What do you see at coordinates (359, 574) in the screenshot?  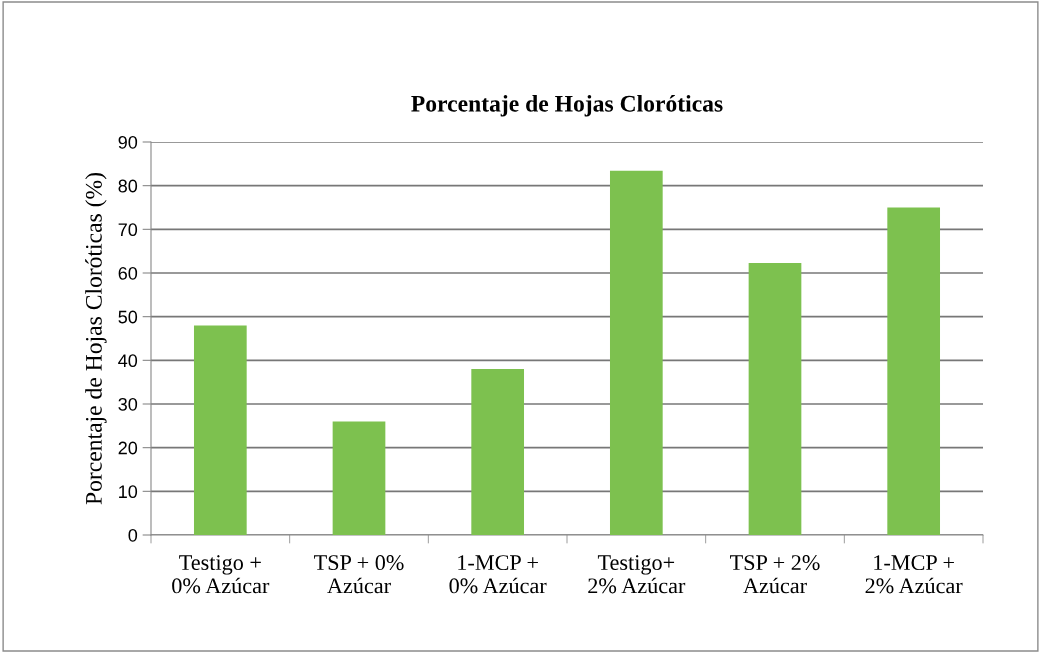 I see `x-tick-label: TSP + 0% Azúcar` at bounding box center [359, 574].